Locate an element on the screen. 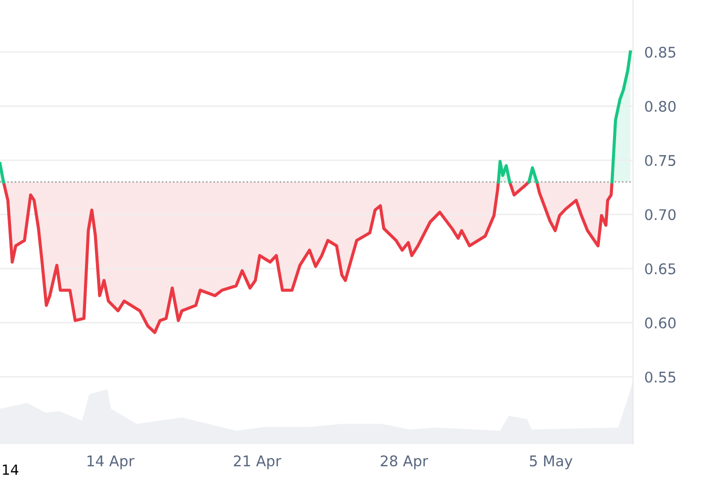  x-tick-label: 5 May is located at coordinates (551, 463).